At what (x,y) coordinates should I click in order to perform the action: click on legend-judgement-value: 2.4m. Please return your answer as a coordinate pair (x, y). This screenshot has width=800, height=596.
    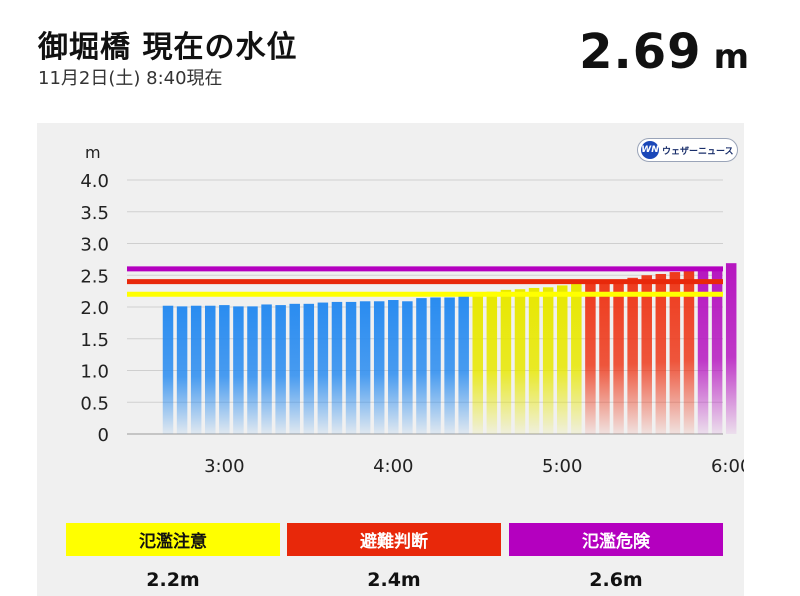
    Looking at the image, I should click on (394, 580).